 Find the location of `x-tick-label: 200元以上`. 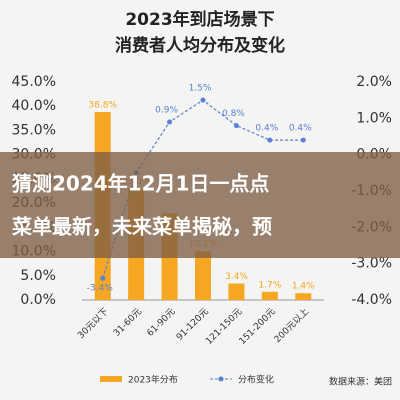

x-tick-label: 200元以上 is located at coordinates (291, 325).